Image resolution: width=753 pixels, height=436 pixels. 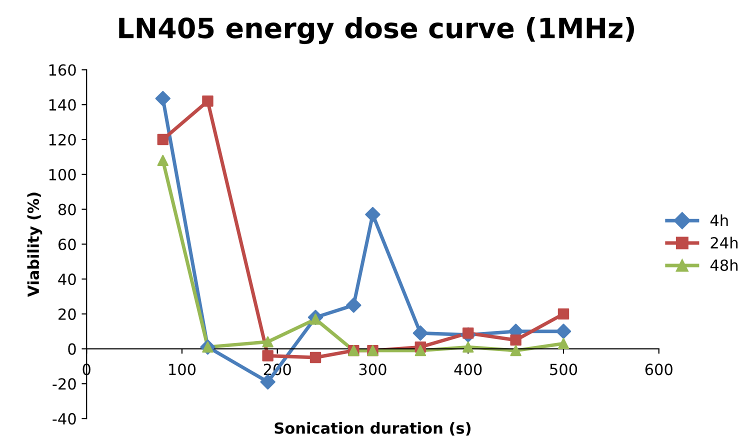 What do you see at coordinates (372, 429) in the screenshot?
I see `x-axis-title: Sonication duration (s)` at bounding box center [372, 429].